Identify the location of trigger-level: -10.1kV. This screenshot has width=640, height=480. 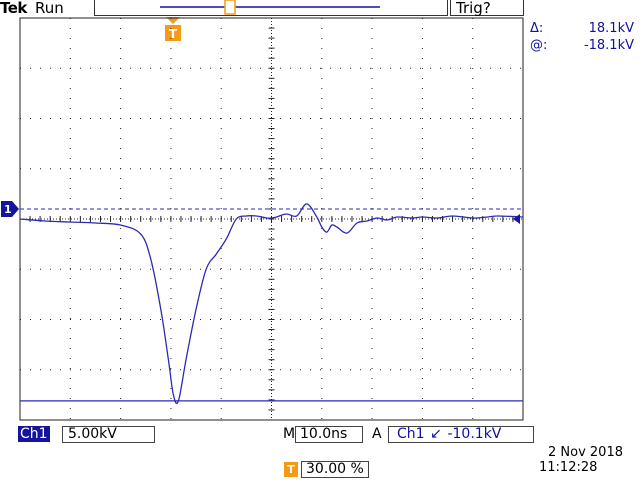
(474, 434).